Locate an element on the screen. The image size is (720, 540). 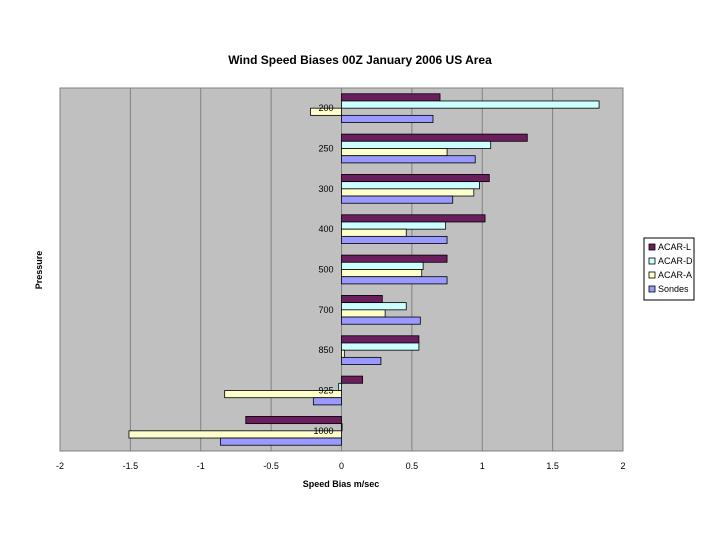
category-label-200: 200 is located at coordinates (325, 108).